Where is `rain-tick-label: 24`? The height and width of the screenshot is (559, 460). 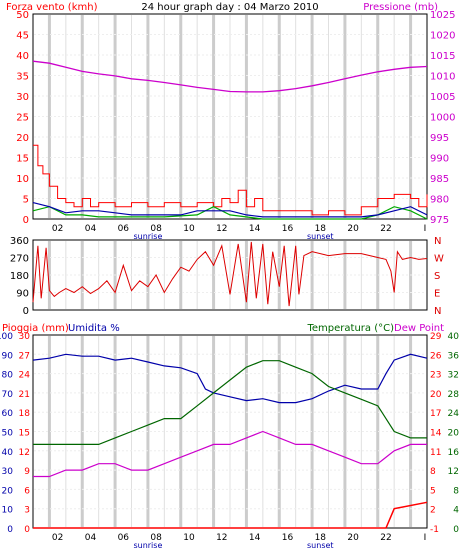
rain-tick-label: 24 is located at coordinates (25, 376).